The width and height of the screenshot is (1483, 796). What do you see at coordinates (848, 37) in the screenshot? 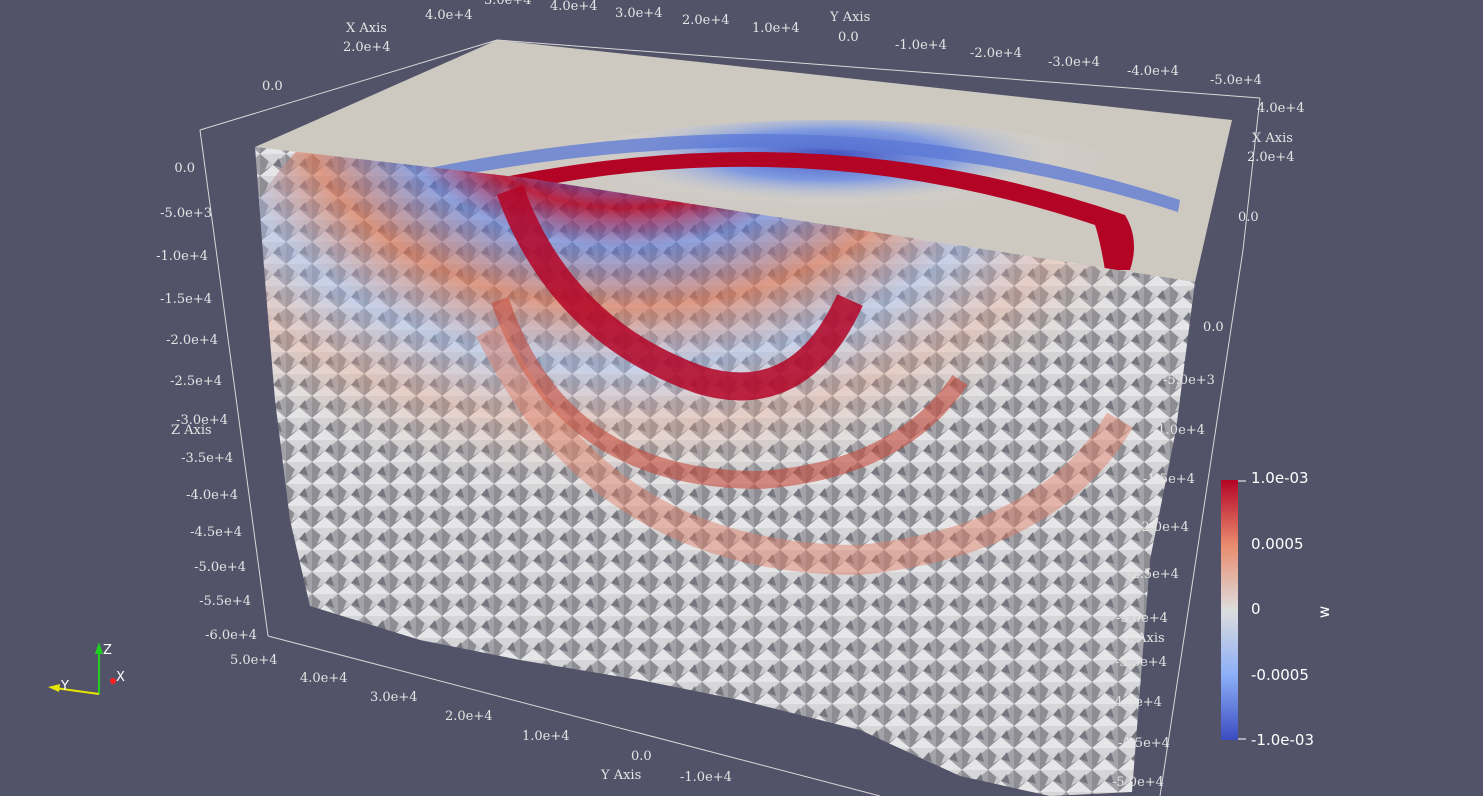
I see `top-y-tick: 0.0` at bounding box center [848, 37].